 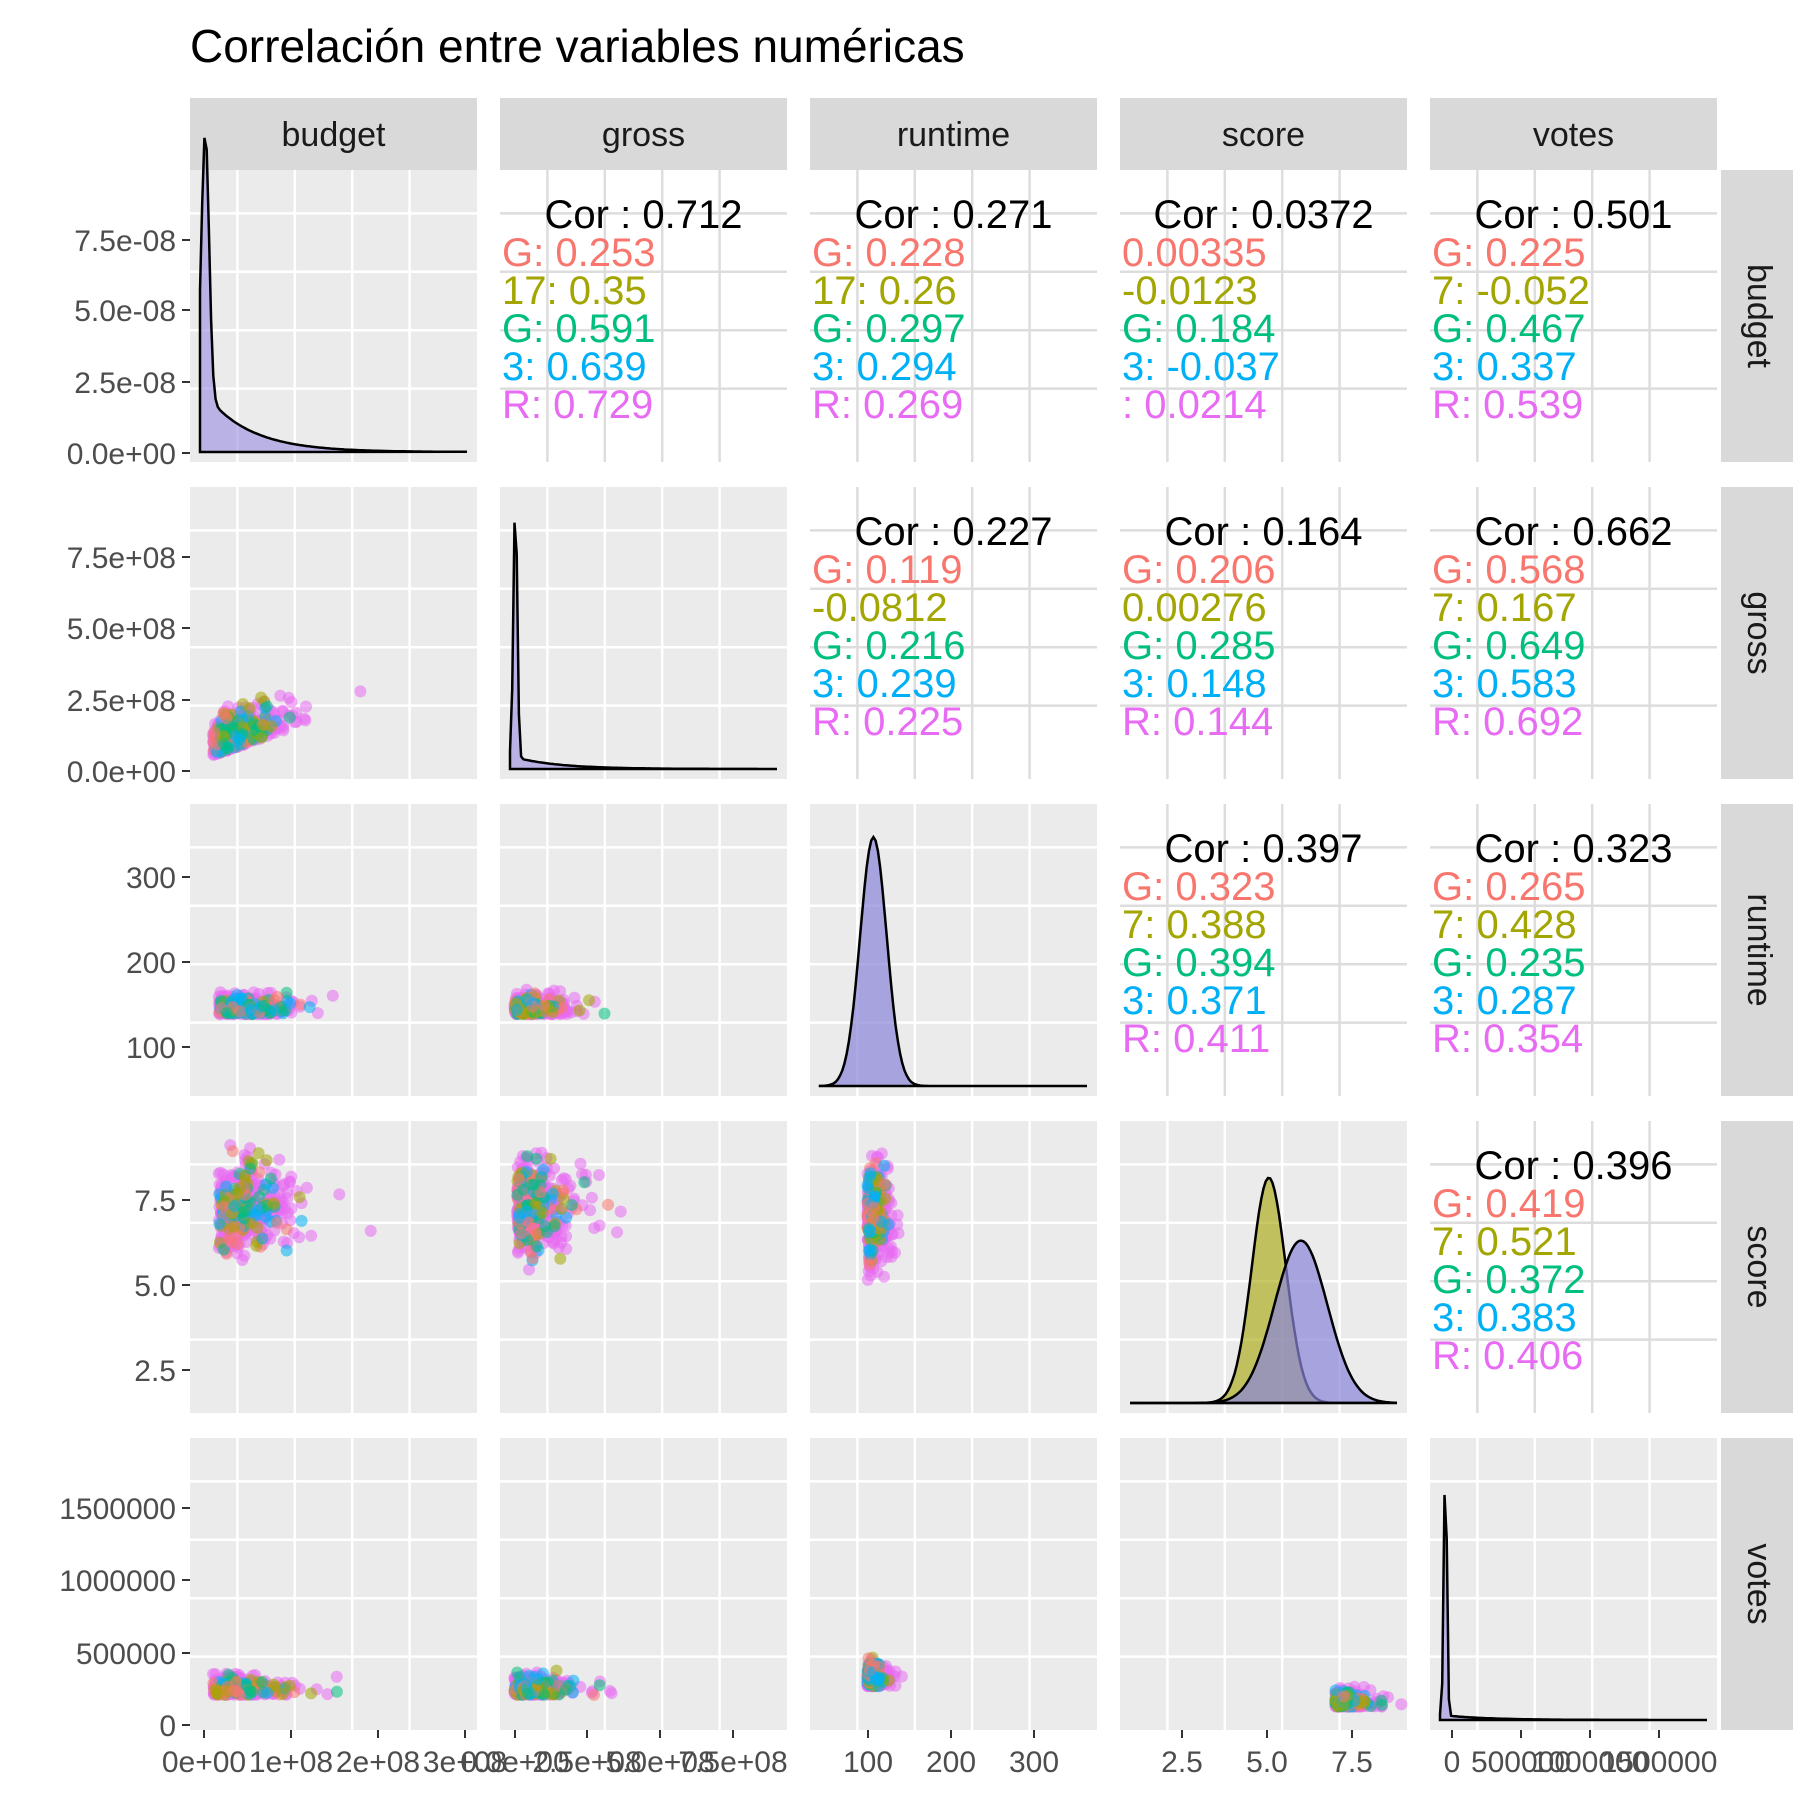 What do you see at coordinates (117, 1509) in the screenshot?
I see `y-tick-label: 1500000` at bounding box center [117, 1509].